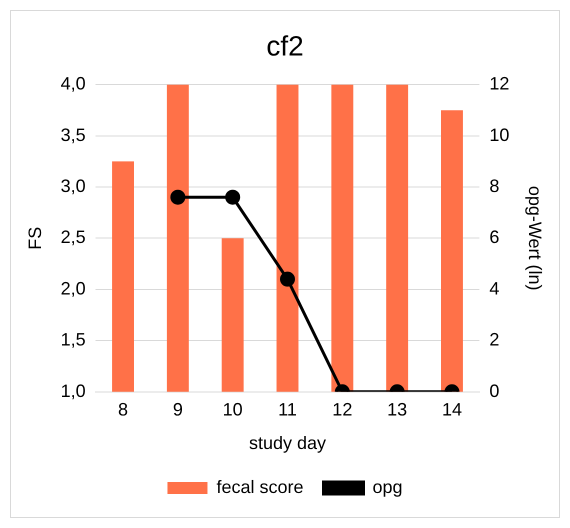 The width and height of the screenshot is (570, 528). Describe the element at coordinates (73, 186) in the screenshot. I see `y-tick-label: 3,0` at that location.